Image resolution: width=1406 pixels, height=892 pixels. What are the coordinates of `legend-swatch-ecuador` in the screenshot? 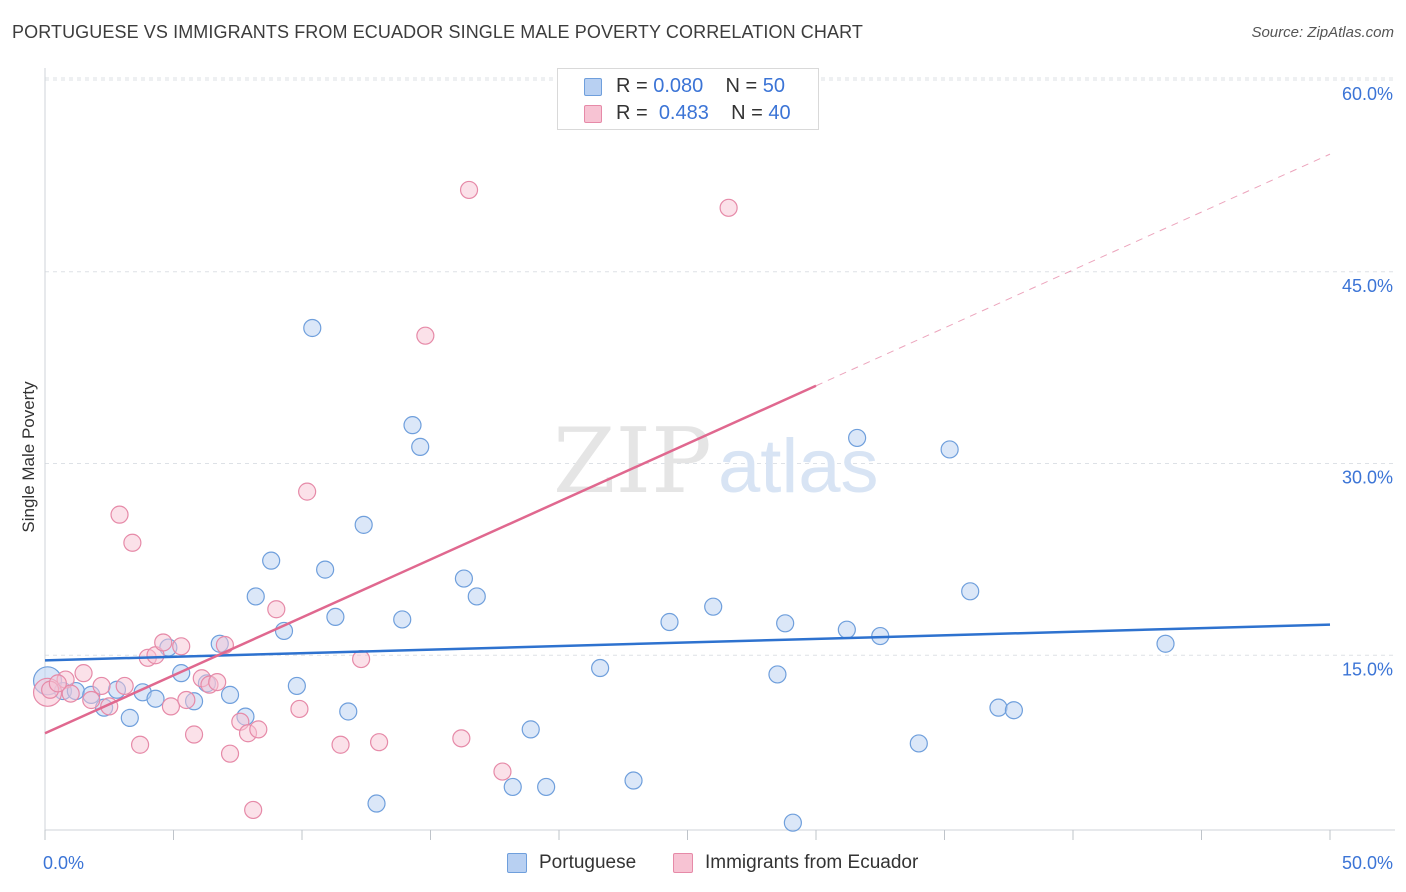 It's located at (683, 863).